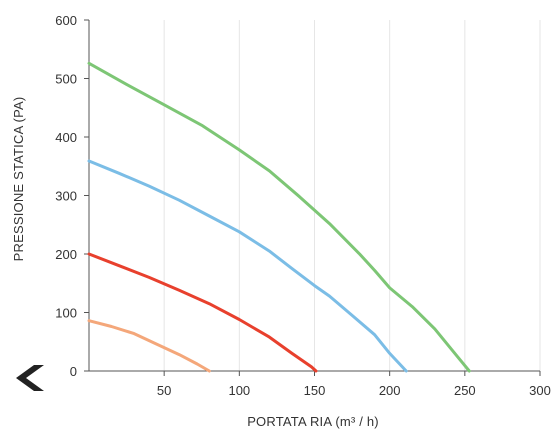 This screenshot has height=430, width=554. What do you see at coordinates (239, 390) in the screenshot?
I see `x-tick-label: 100` at bounding box center [239, 390].